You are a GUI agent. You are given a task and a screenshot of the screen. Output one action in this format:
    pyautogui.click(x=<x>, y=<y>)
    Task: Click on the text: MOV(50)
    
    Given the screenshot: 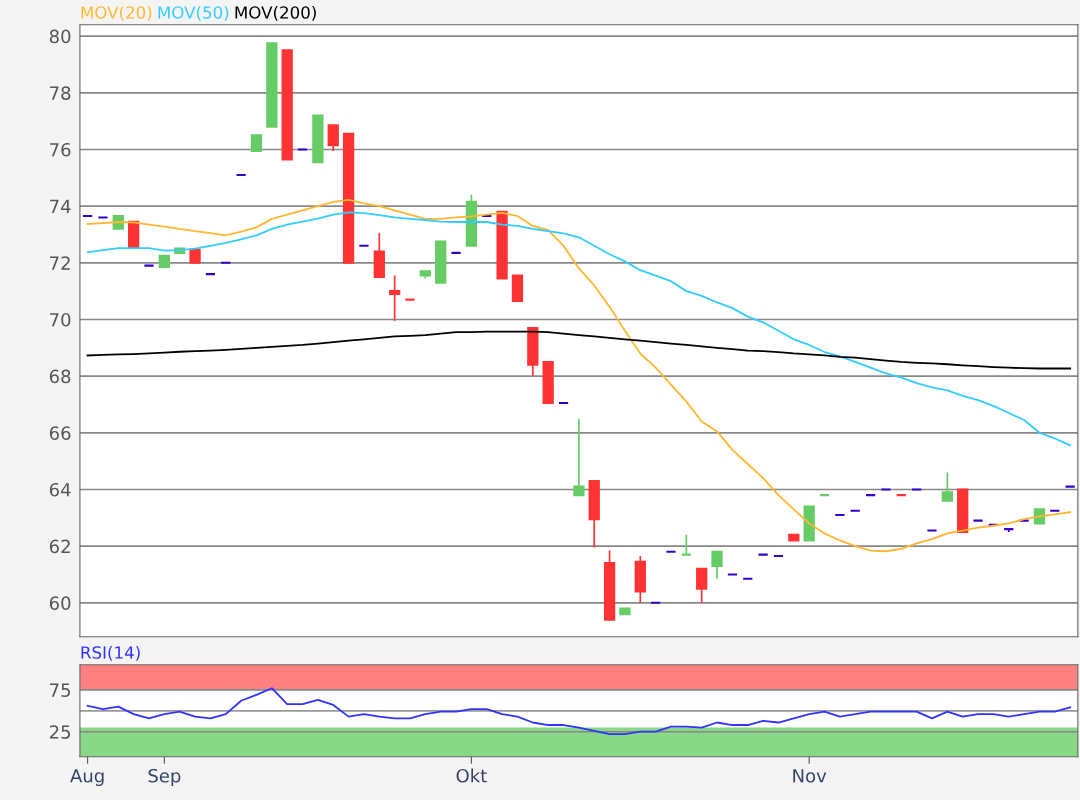 What is the action you would take?
    pyautogui.click(x=193, y=13)
    